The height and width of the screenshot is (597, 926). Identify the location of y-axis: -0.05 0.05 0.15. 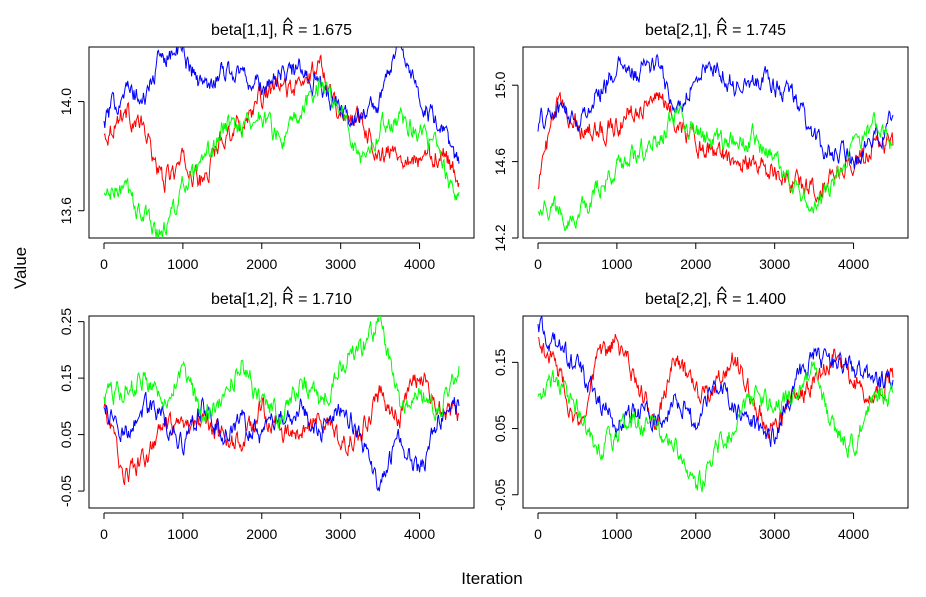
(505, 430).